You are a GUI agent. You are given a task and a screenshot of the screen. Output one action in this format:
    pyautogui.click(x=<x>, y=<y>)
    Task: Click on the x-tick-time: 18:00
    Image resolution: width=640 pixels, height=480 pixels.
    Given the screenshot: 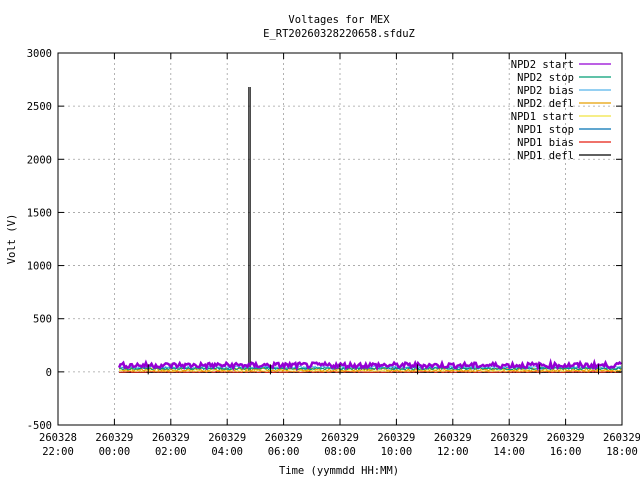 What is the action you would take?
    pyautogui.click(x=622, y=452)
    